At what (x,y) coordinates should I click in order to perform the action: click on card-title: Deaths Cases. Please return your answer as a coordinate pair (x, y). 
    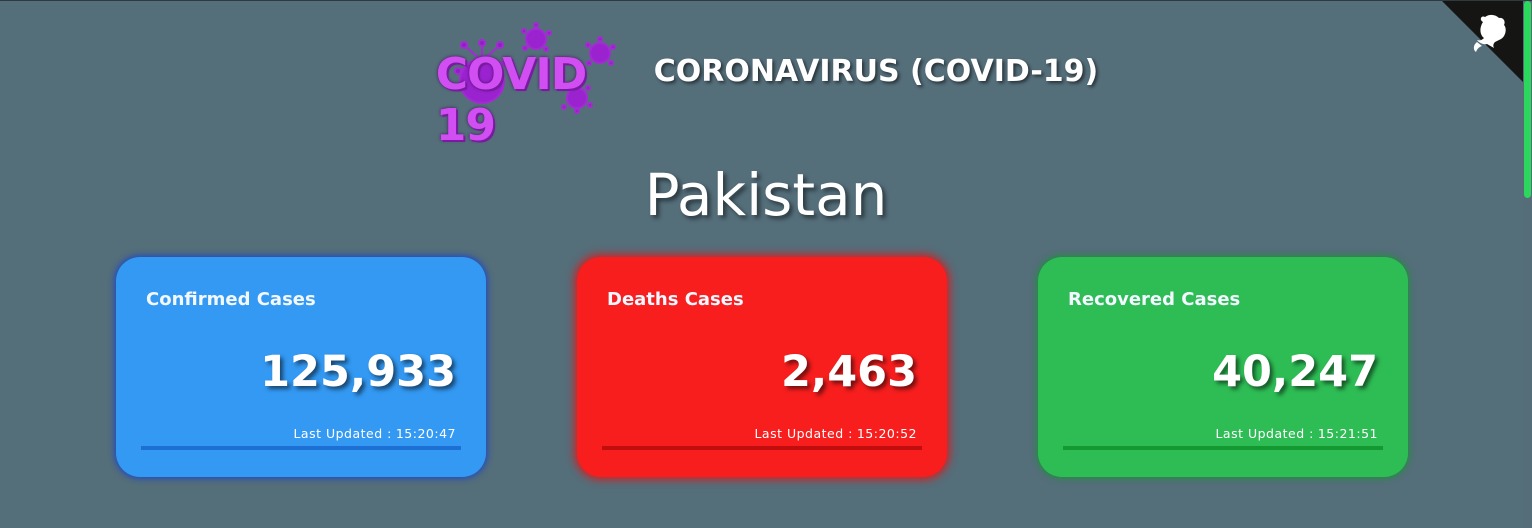
    Looking at the image, I should click on (675, 299).